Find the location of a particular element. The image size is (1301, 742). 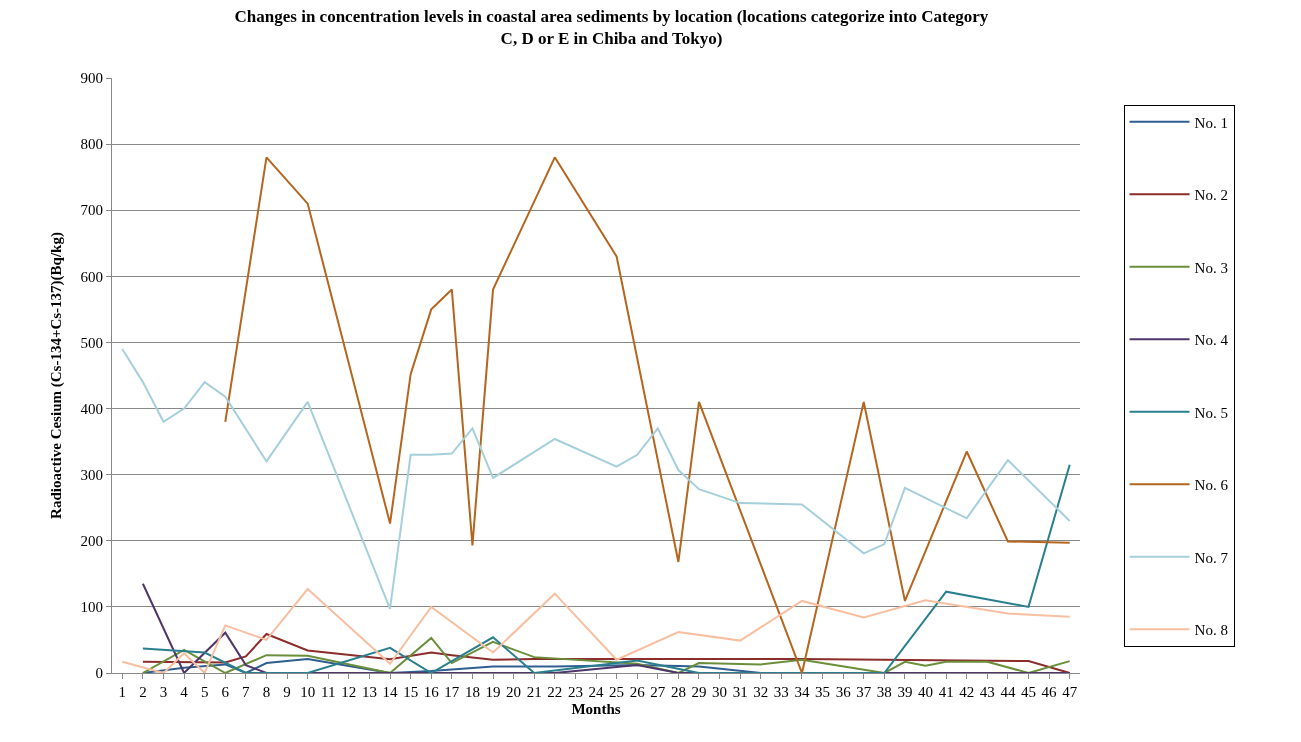

x-tick-label: 15 is located at coordinates (411, 692).